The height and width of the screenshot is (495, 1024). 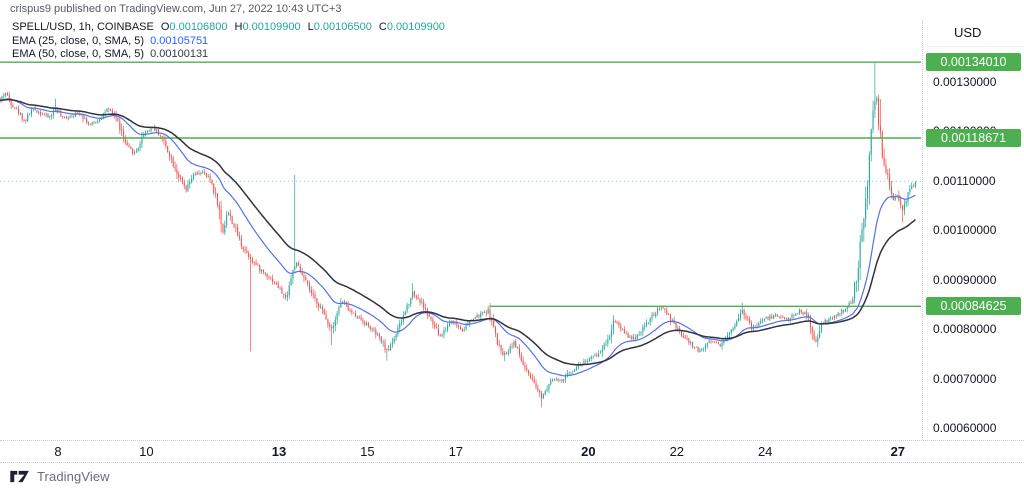 I want to click on price-tick-label: 0.00070000, so click(x=965, y=378).